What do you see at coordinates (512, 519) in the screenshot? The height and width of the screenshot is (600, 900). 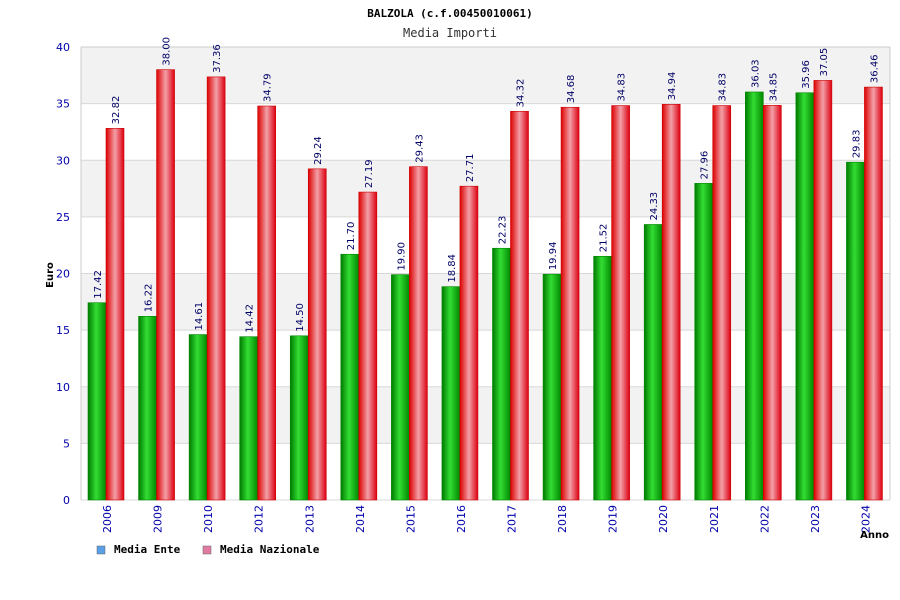 I see `x-tick-label: 2017` at bounding box center [512, 519].